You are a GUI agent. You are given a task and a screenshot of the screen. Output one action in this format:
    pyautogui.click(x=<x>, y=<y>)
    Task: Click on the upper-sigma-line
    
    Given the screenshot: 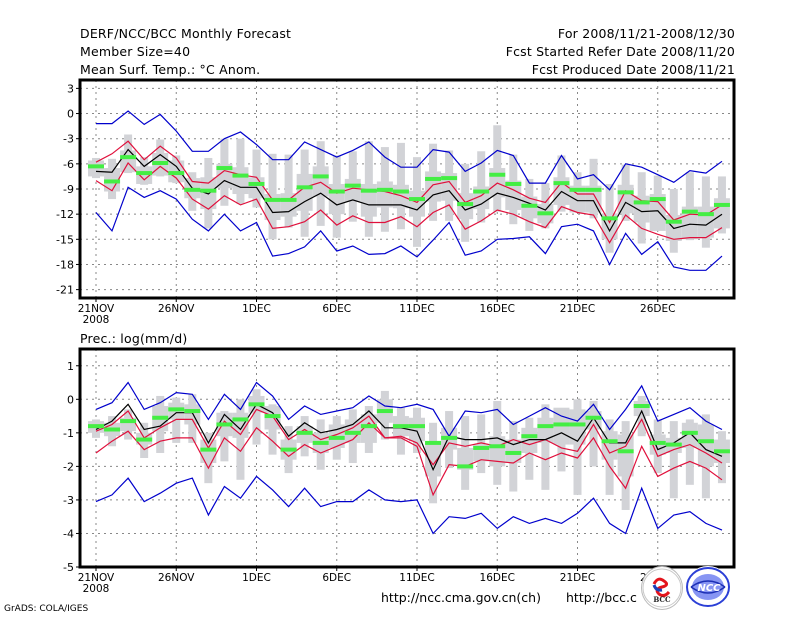 What is the action you would take?
    pyautogui.click(x=409, y=182)
    